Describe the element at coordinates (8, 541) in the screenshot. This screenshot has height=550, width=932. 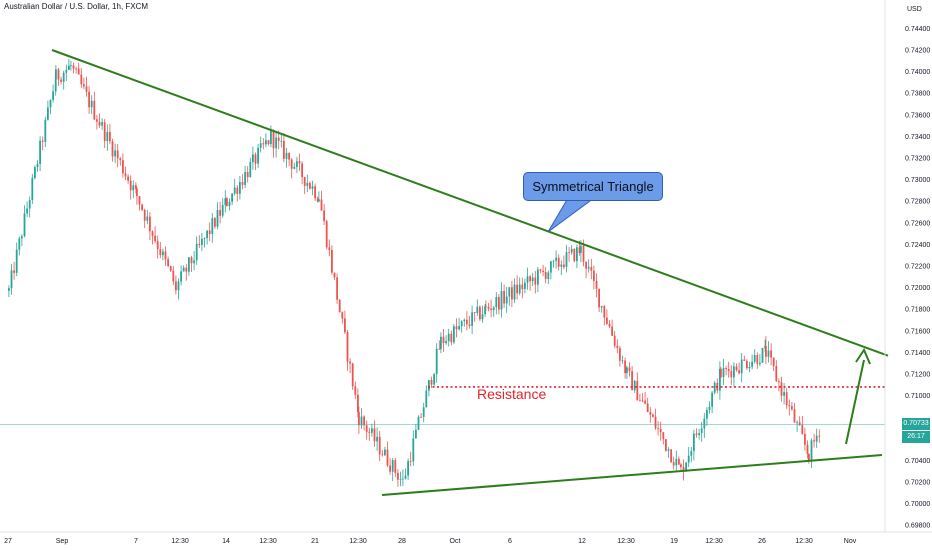
I see `time-tick-label: 27` at that location.